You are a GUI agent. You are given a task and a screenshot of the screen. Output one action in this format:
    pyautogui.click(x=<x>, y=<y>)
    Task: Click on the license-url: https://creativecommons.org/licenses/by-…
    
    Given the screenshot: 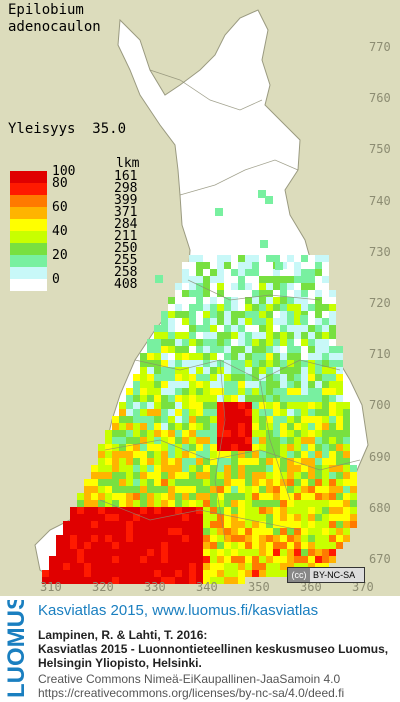 What is the action you would take?
    pyautogui.click(x=191, y=693)
    